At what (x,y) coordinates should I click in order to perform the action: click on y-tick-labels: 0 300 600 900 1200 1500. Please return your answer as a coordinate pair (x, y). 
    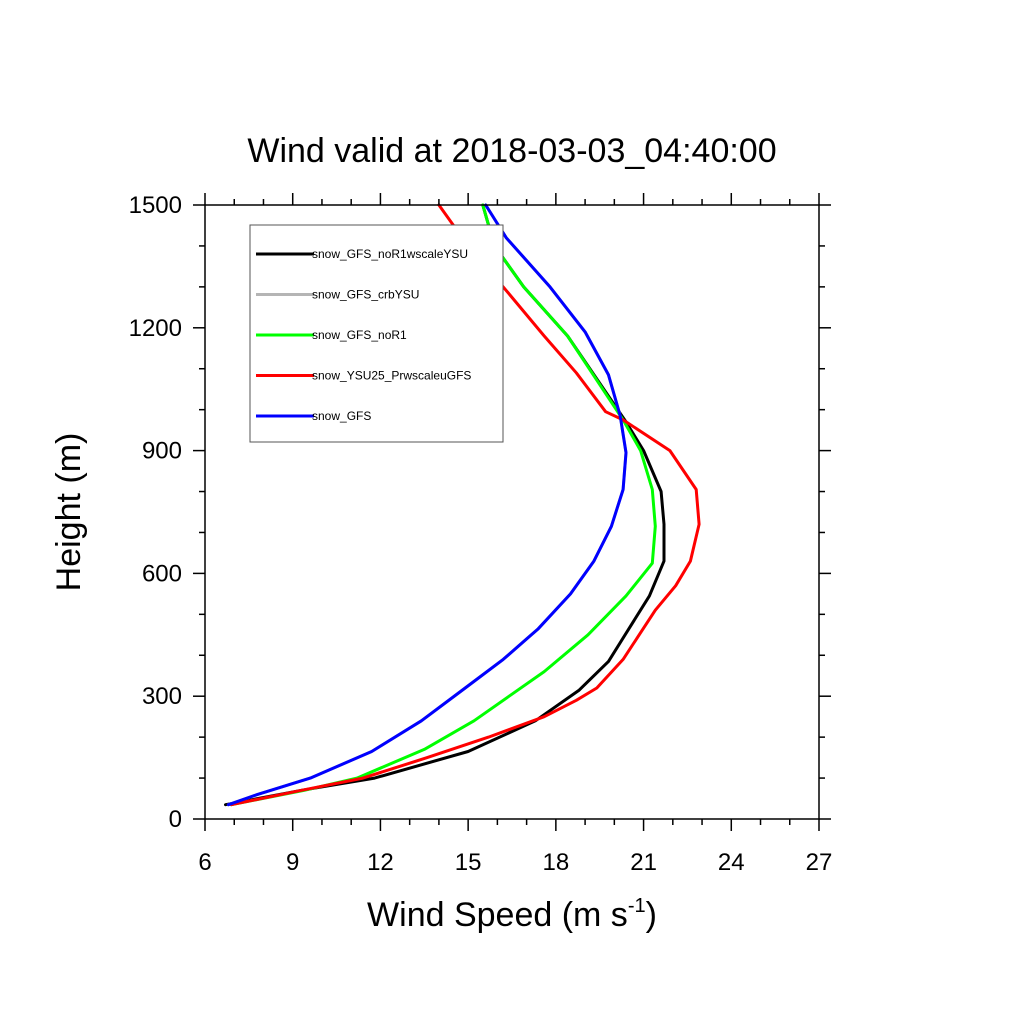
    Looking at the image, I should click on (155, 512).